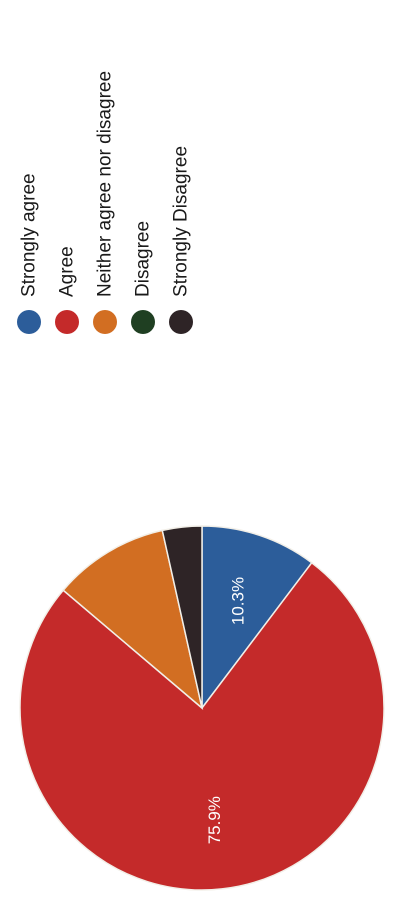 This screenshot has height=899, width=398. I want to click on legend-item: Strongly Disagree, so click(181, 240).